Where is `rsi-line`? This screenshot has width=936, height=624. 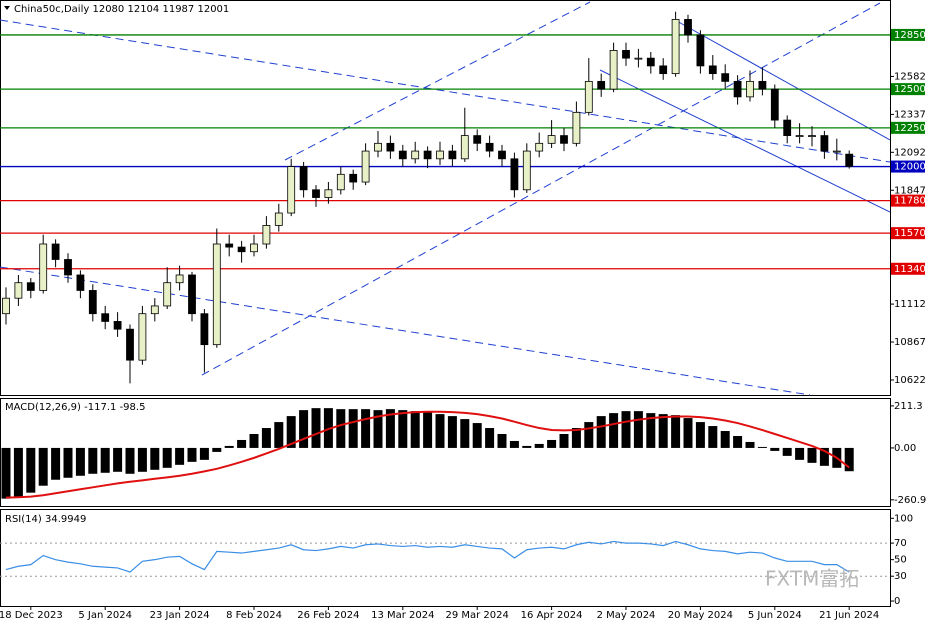 rsi-line is located at coordinates (427, 556).